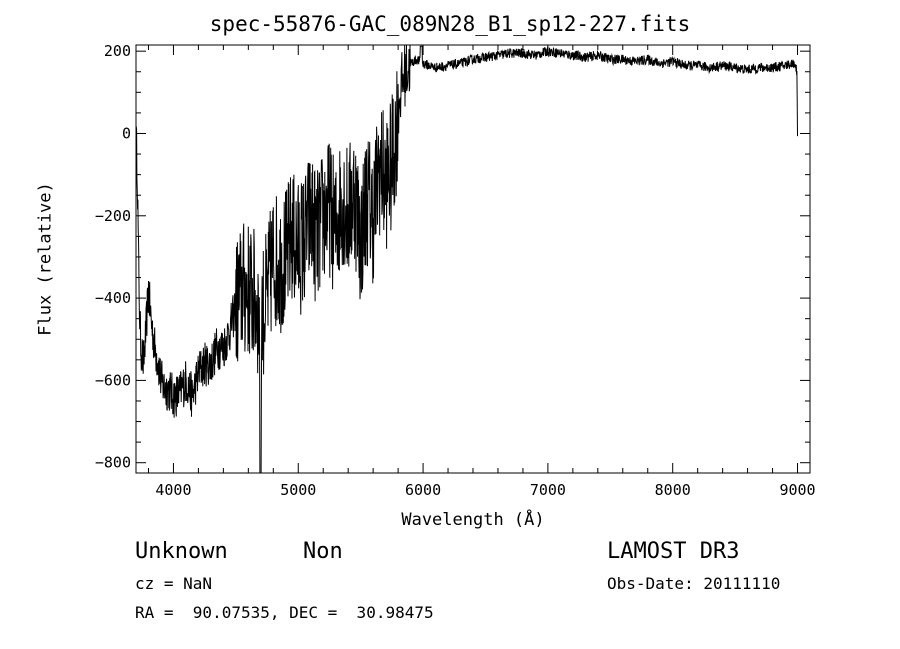  Describe the element at coordinates (113, 380) in the screenshot. I see `y-tick-label: −600` at that location.